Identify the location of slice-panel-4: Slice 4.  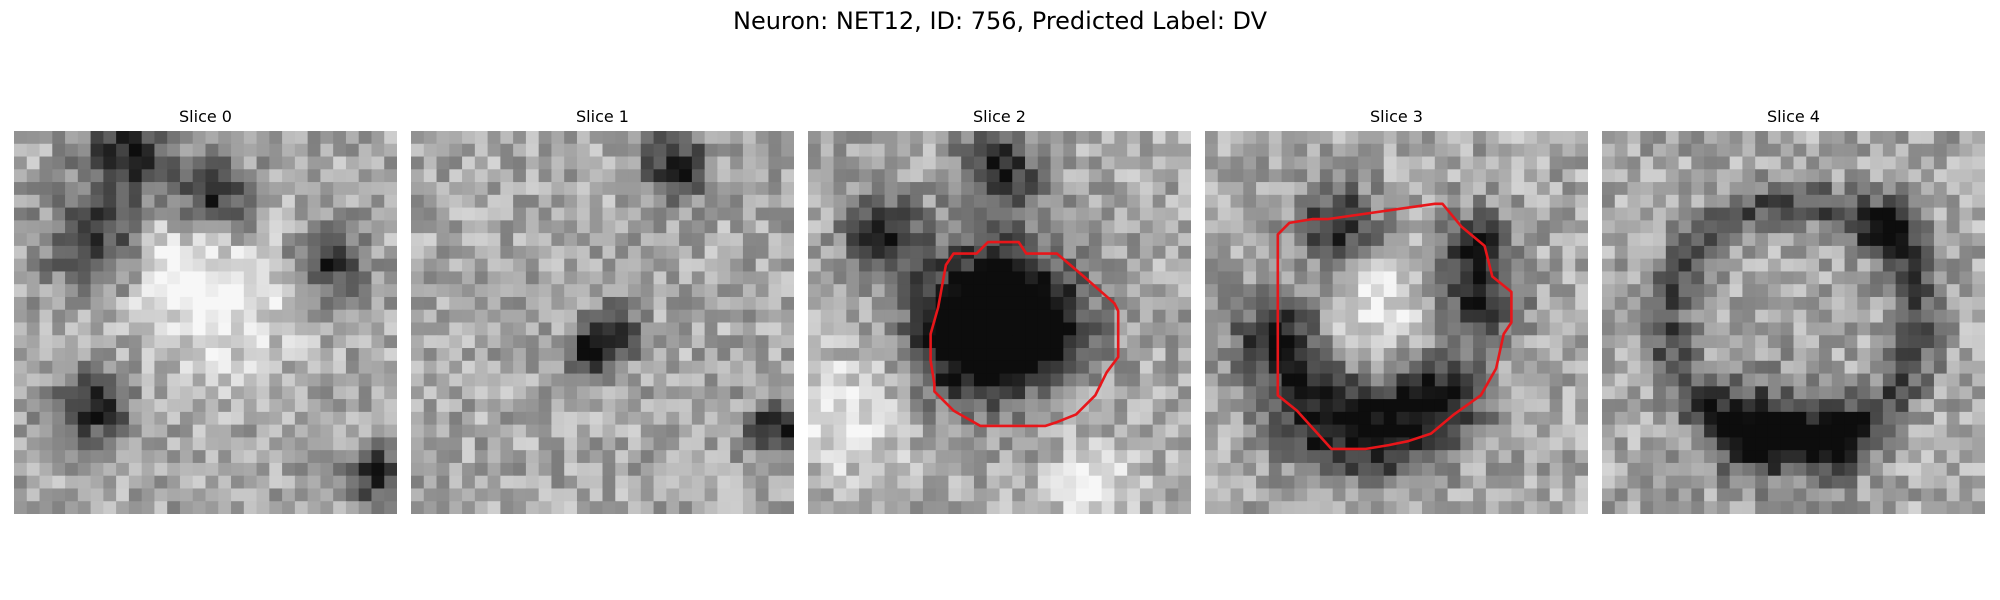
(1793, 310).